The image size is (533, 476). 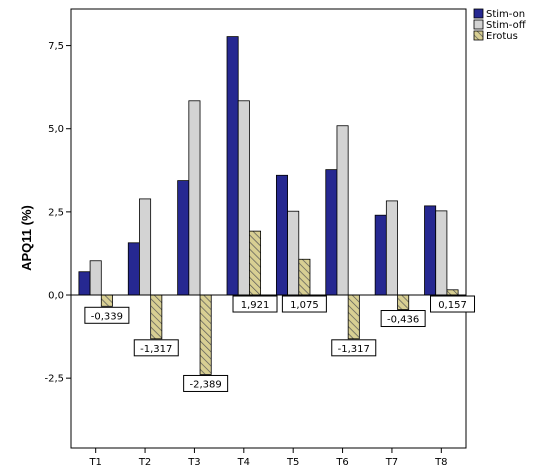 I want to click on bar-erotus-t3, so click(x=205, y=334).